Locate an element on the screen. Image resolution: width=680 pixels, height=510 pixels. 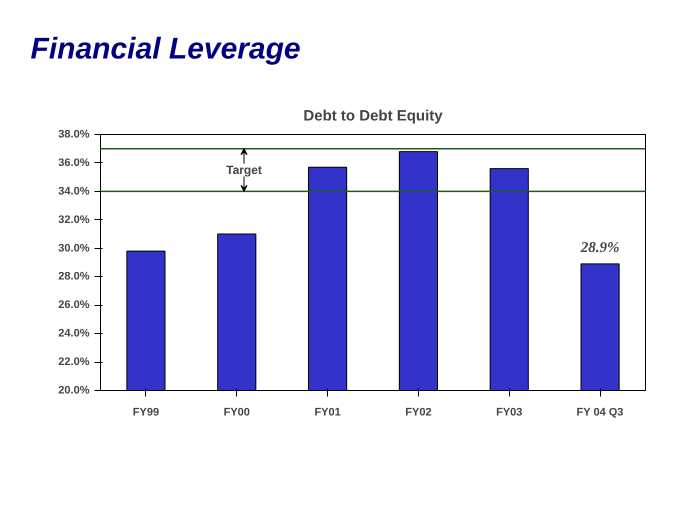
y-tick-label: 36.0% is located at coordinates (74, 162).